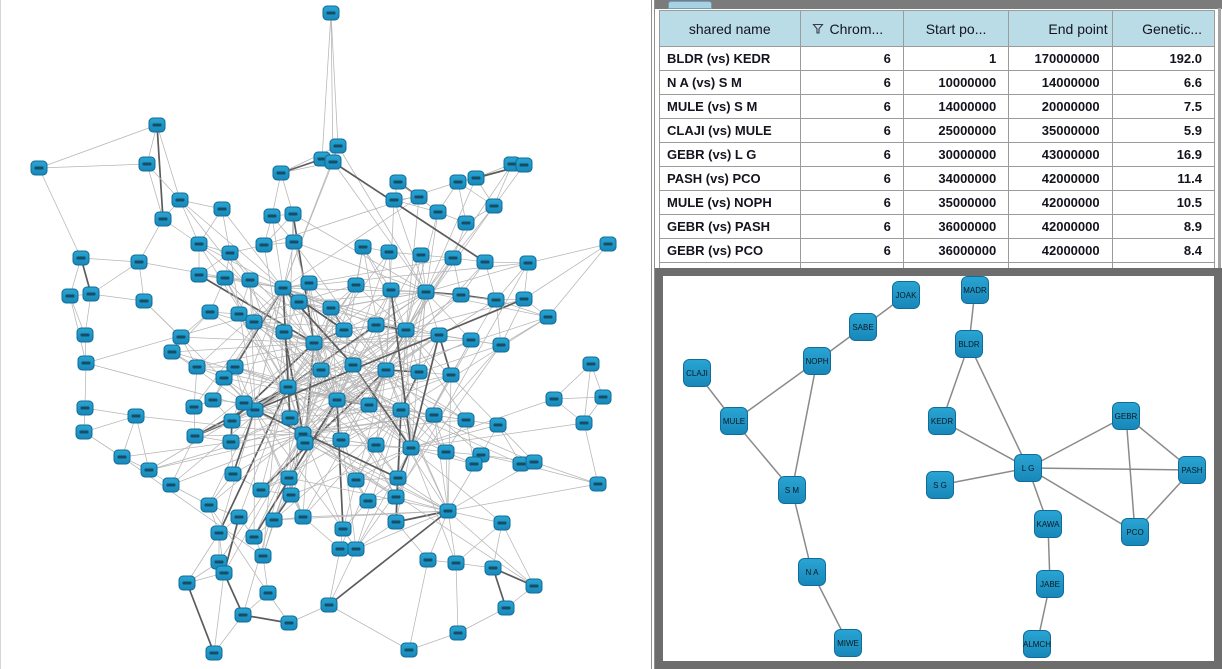 The height and width of the screenshot is (669, 1222). I want to click on network-node-mule: MULE, so click(734, 421).